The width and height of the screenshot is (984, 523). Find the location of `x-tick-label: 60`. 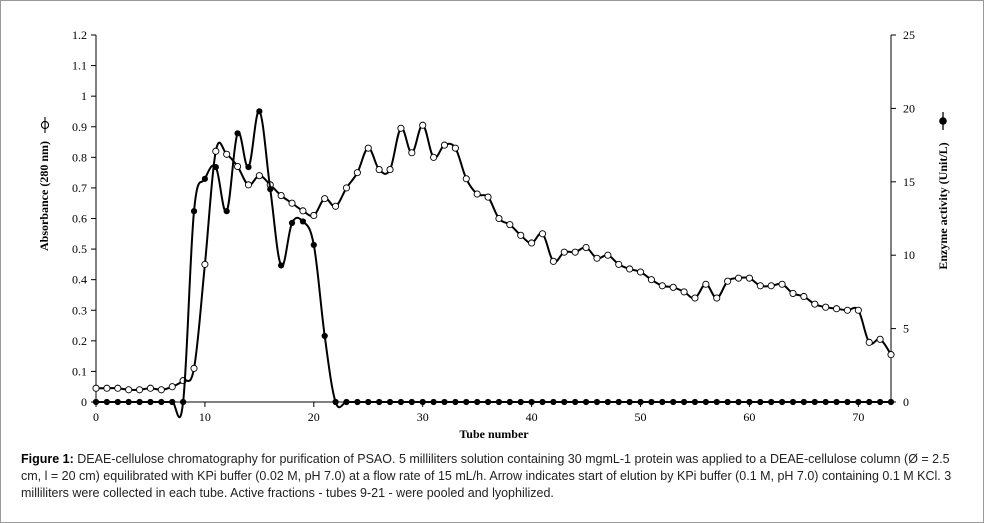

x-tick-label: 60 is located at coordinates (749, 417).